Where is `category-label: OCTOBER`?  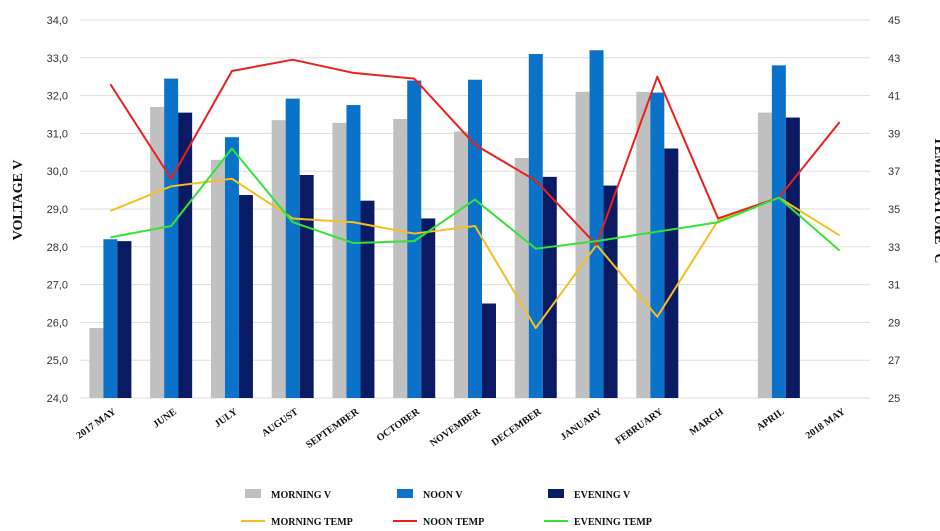
category-label: OCTOBER is located at coordinates (399, 425).